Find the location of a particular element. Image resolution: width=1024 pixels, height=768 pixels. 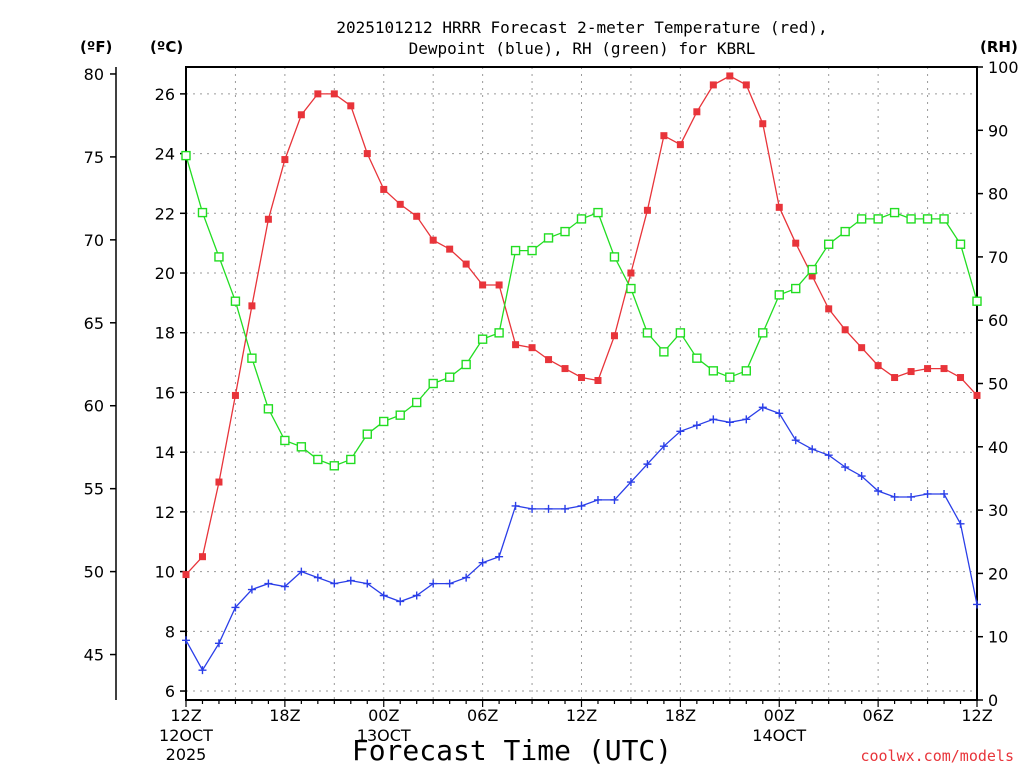

fahrenheit-axis: 45 50 55 60 65 70 75 80 is located at coordinates (100, 382).